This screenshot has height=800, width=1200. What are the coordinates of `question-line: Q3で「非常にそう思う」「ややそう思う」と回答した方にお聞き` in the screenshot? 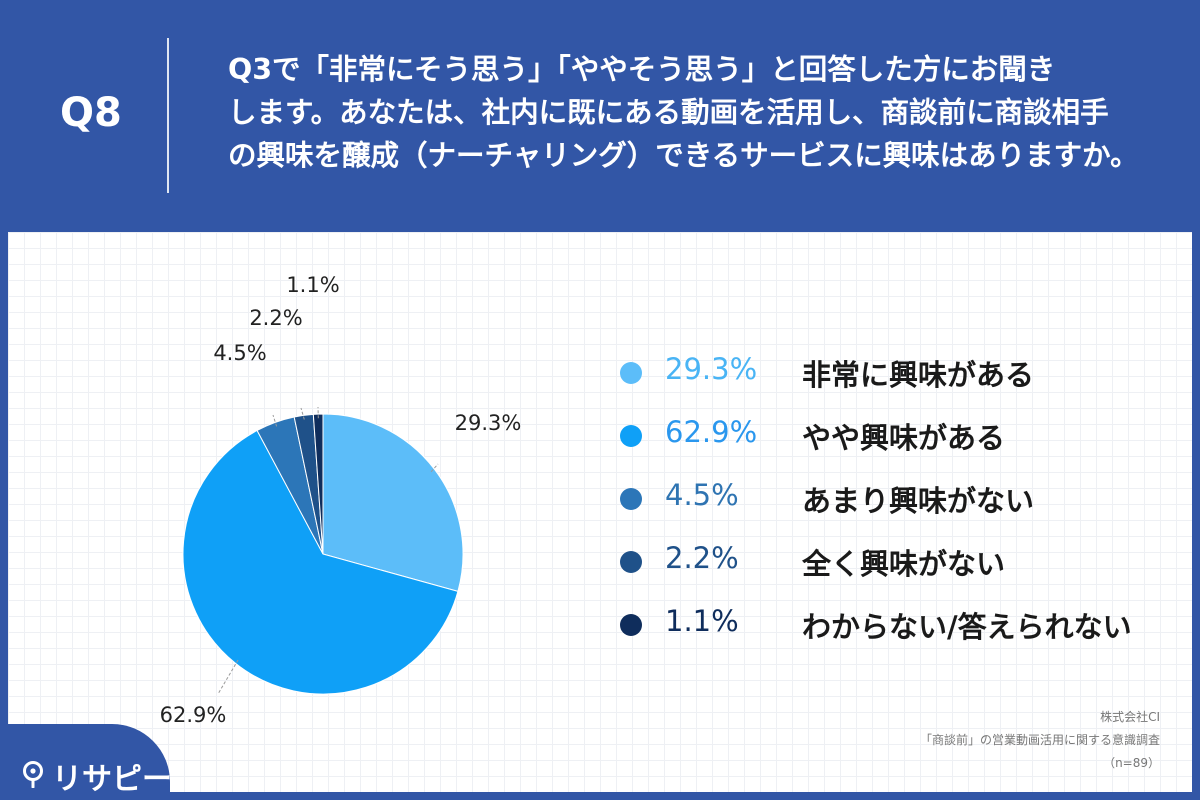 It's located at (642, 69).